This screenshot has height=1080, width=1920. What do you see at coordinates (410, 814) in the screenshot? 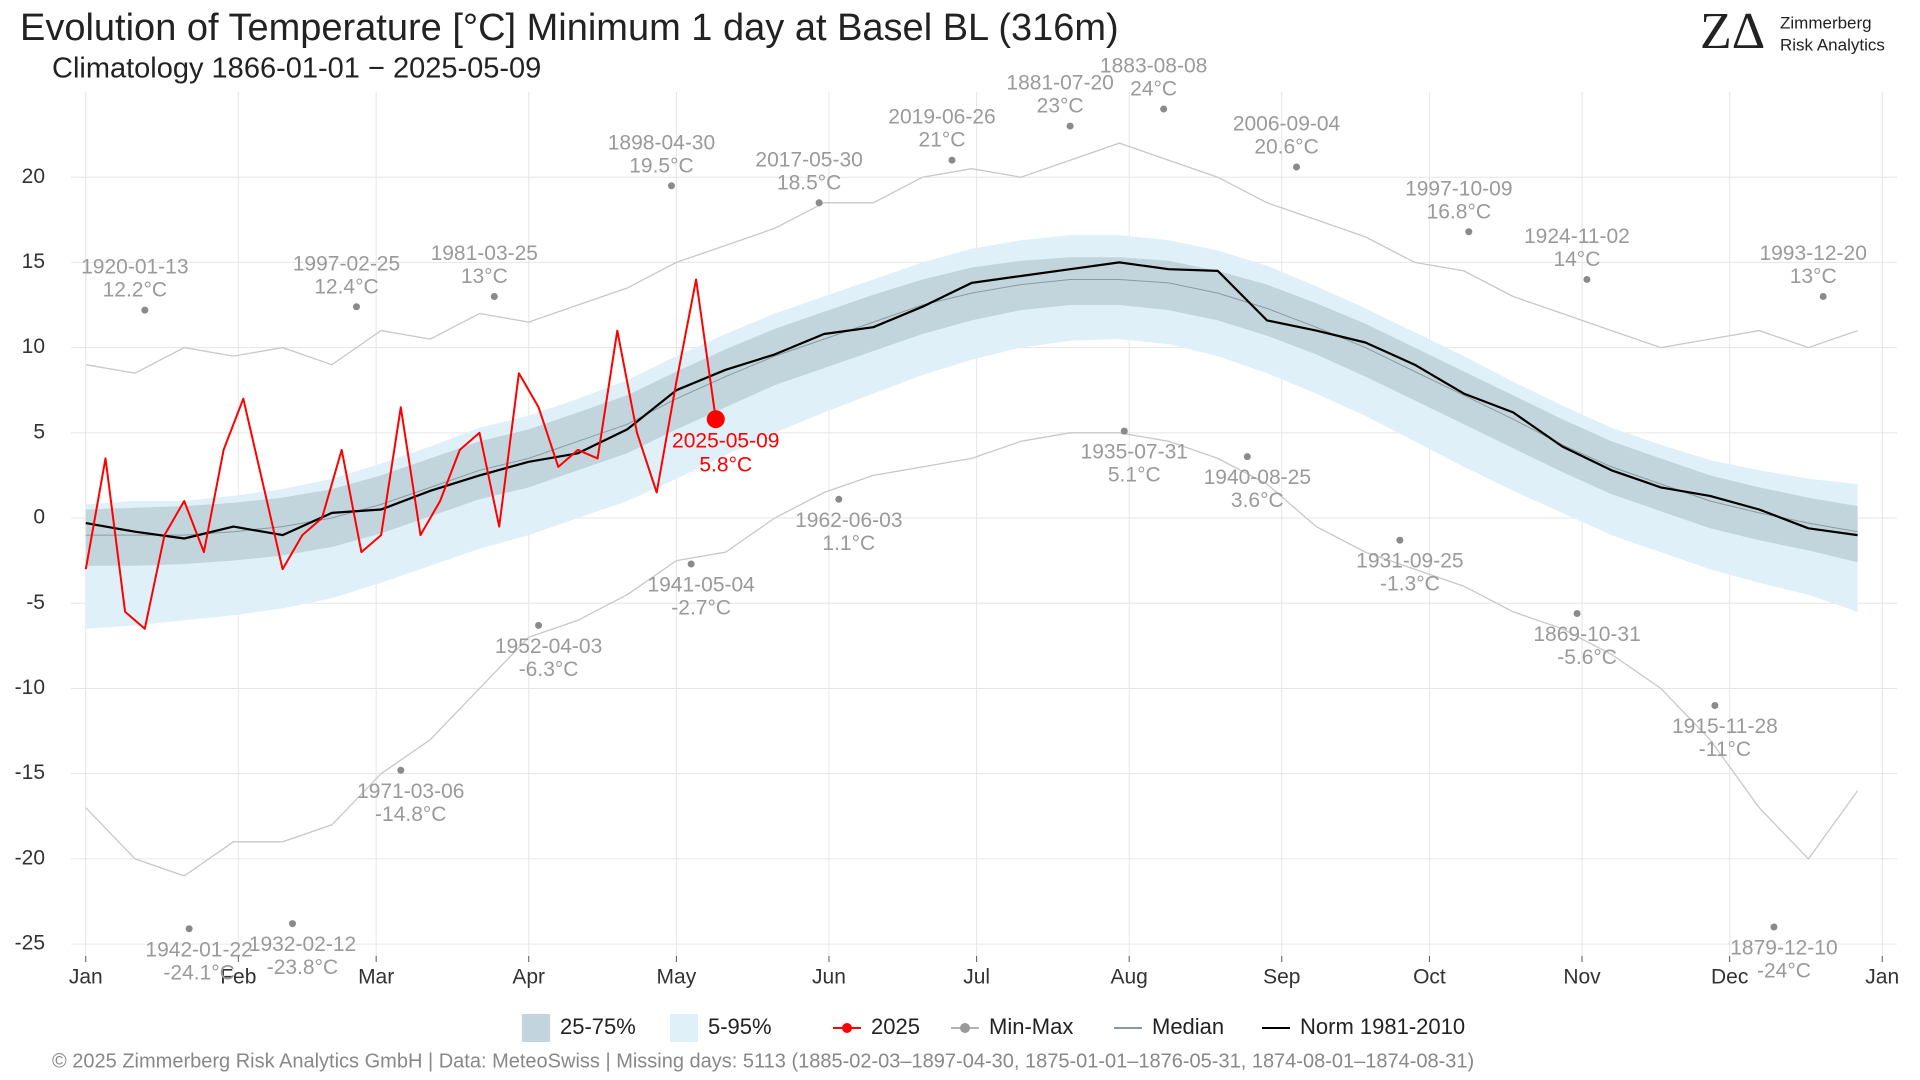
I see `record-value: -14.8°C` at bounding box center [410, 814].